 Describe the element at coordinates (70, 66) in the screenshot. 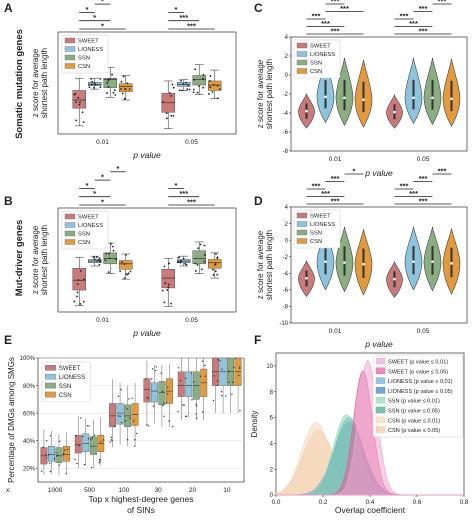

I see `legend-swatch-csn` at that location.